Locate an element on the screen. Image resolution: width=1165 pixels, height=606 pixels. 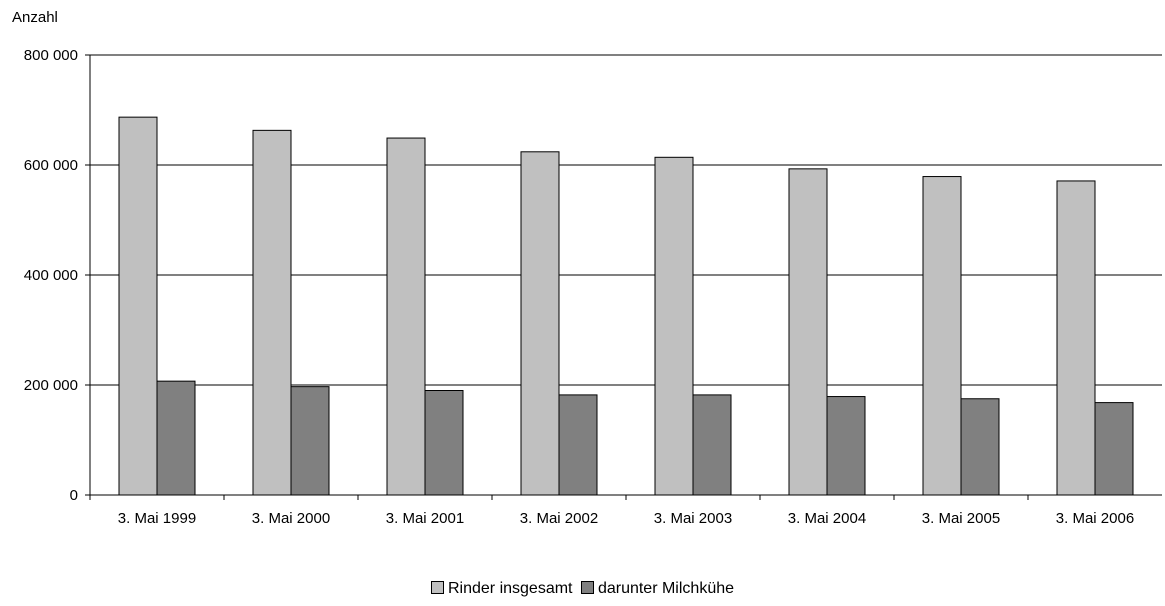
y-tick-label: 0 is located at coordinates (74, 495).